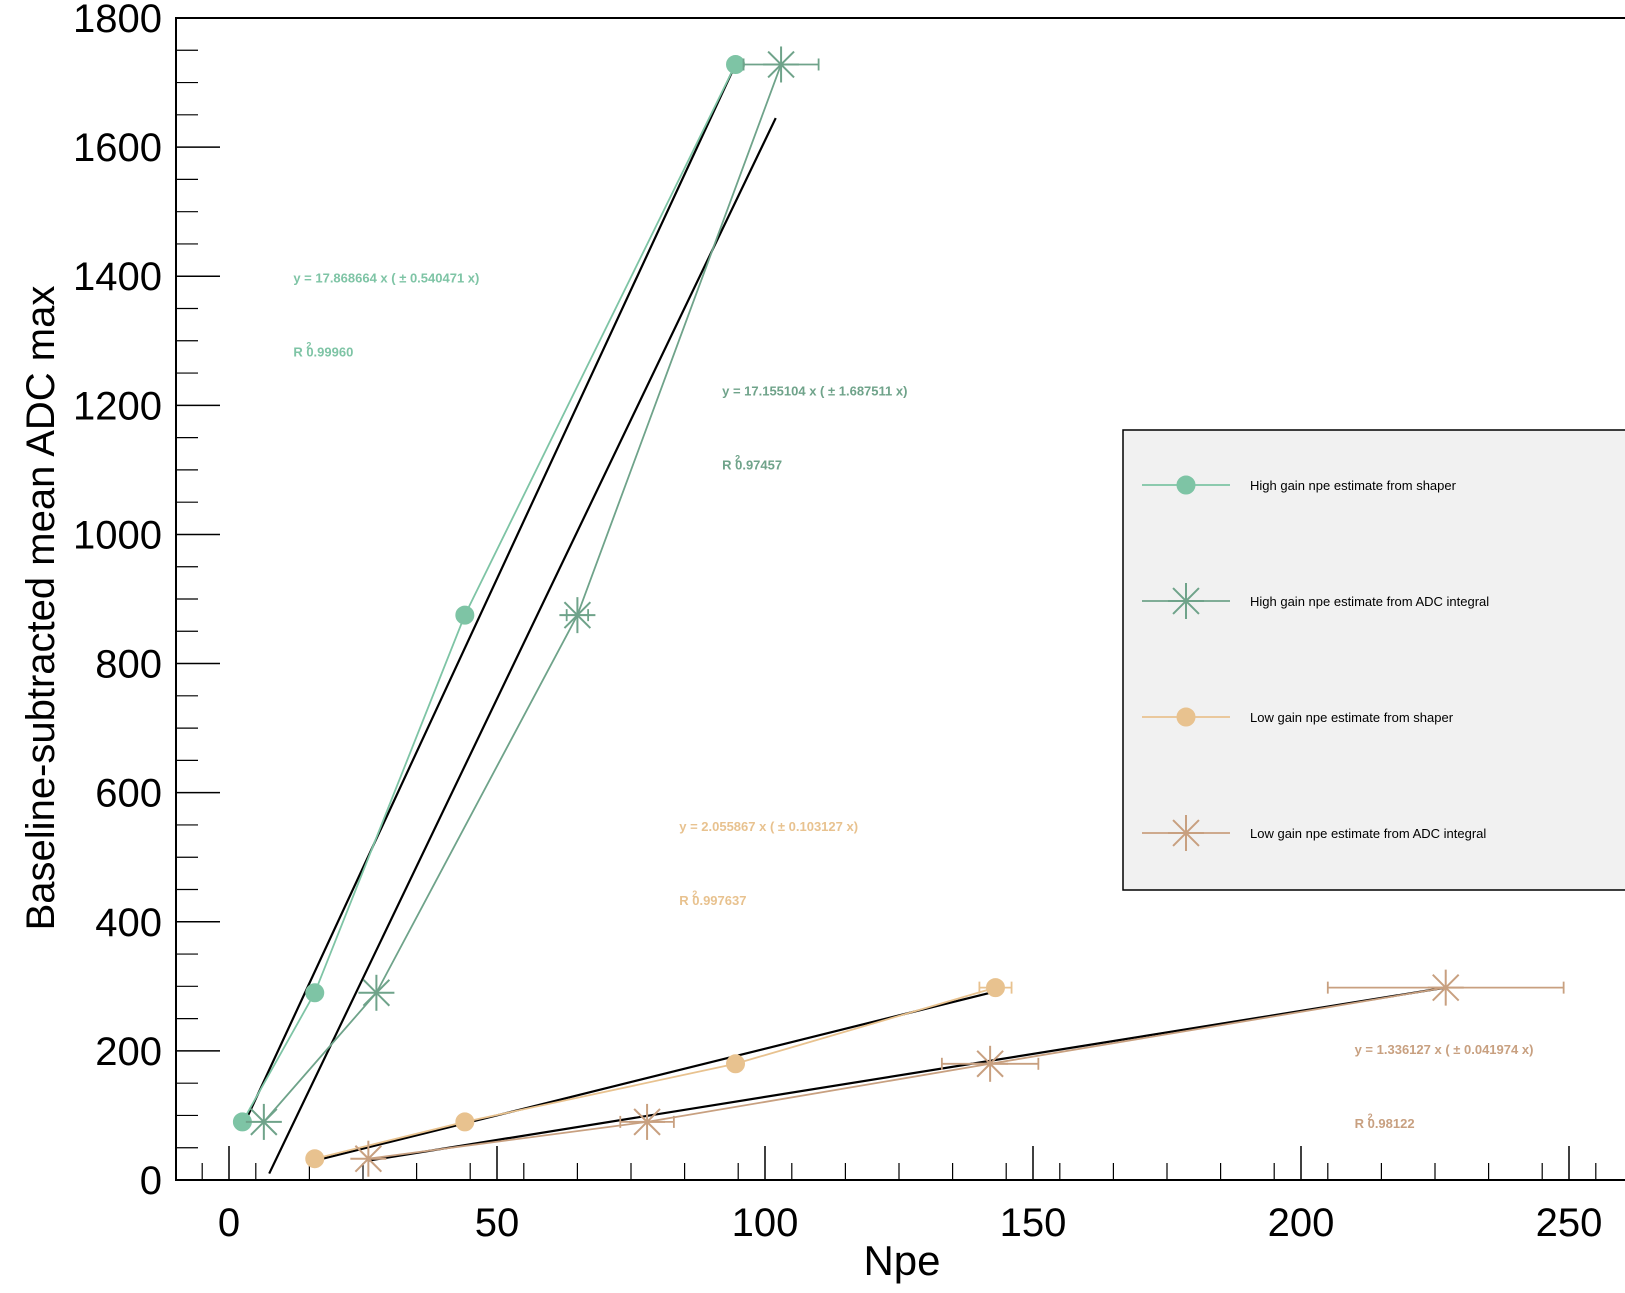 Image resolution: width=1625 pixels, height=1293 pixels. Describe the element at coordinates (117, 277) in the screenshot. I see `y-tick-label: 1400` at that location.